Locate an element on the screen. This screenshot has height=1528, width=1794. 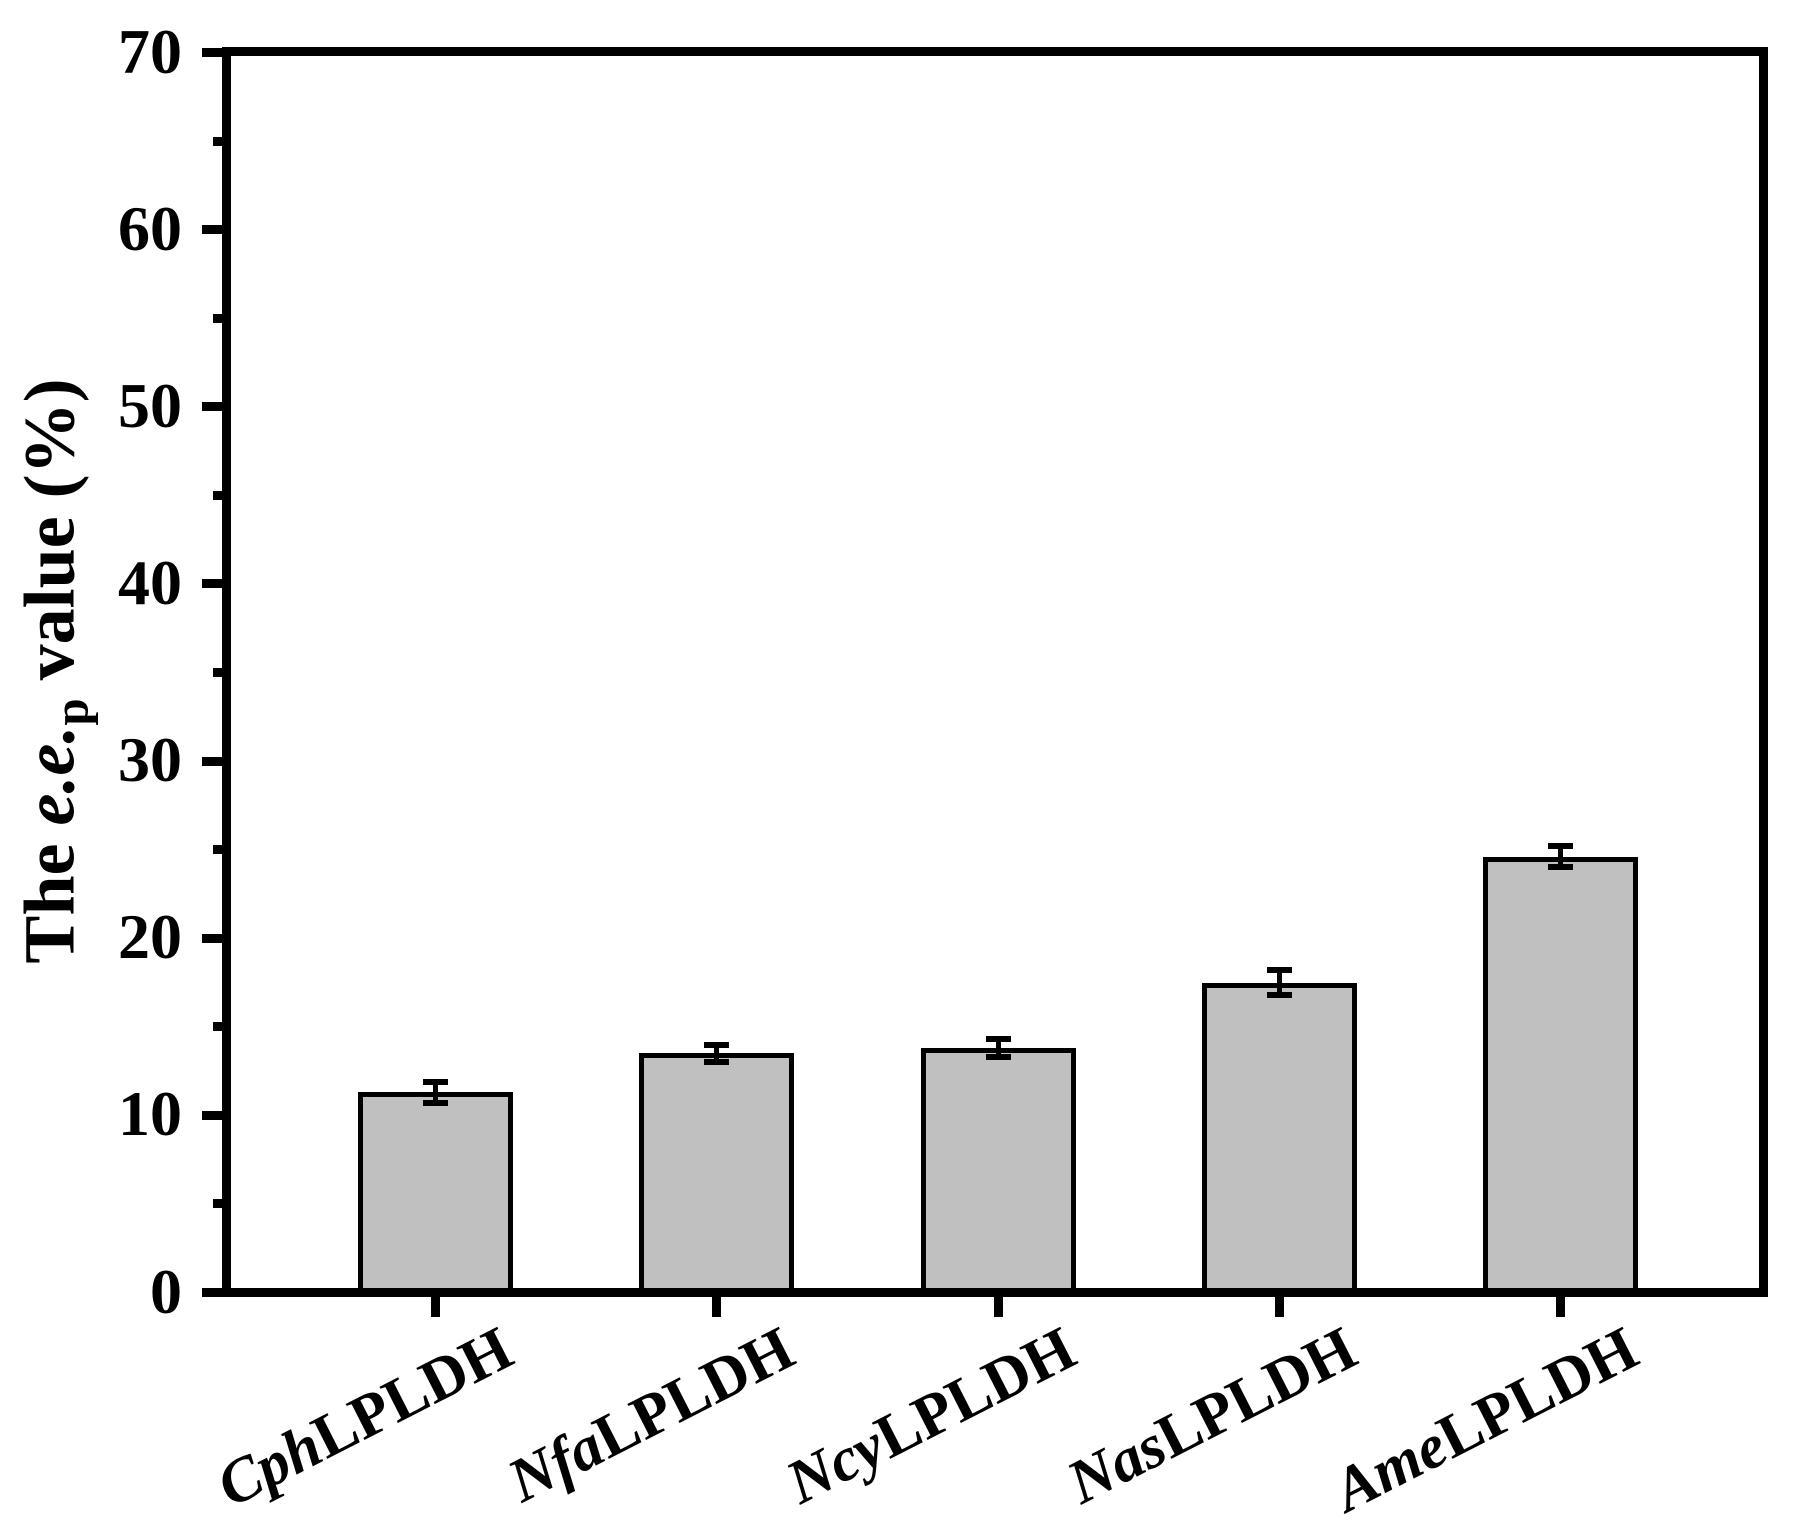
y-axis-title: The e.e.p value (%) is located at coordinates (54, 670).